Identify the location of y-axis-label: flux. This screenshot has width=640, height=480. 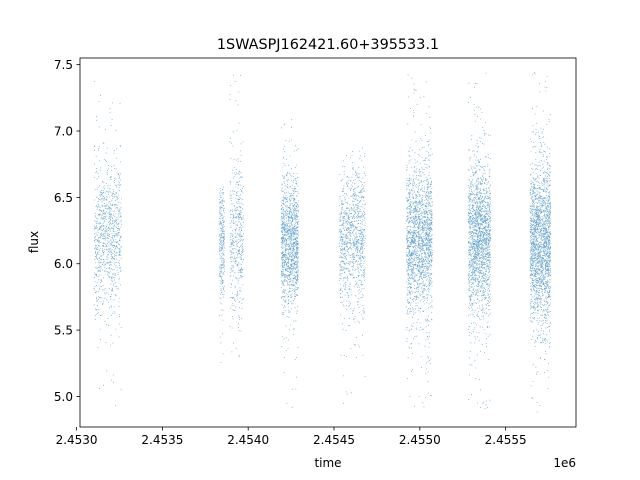
(34, 242).